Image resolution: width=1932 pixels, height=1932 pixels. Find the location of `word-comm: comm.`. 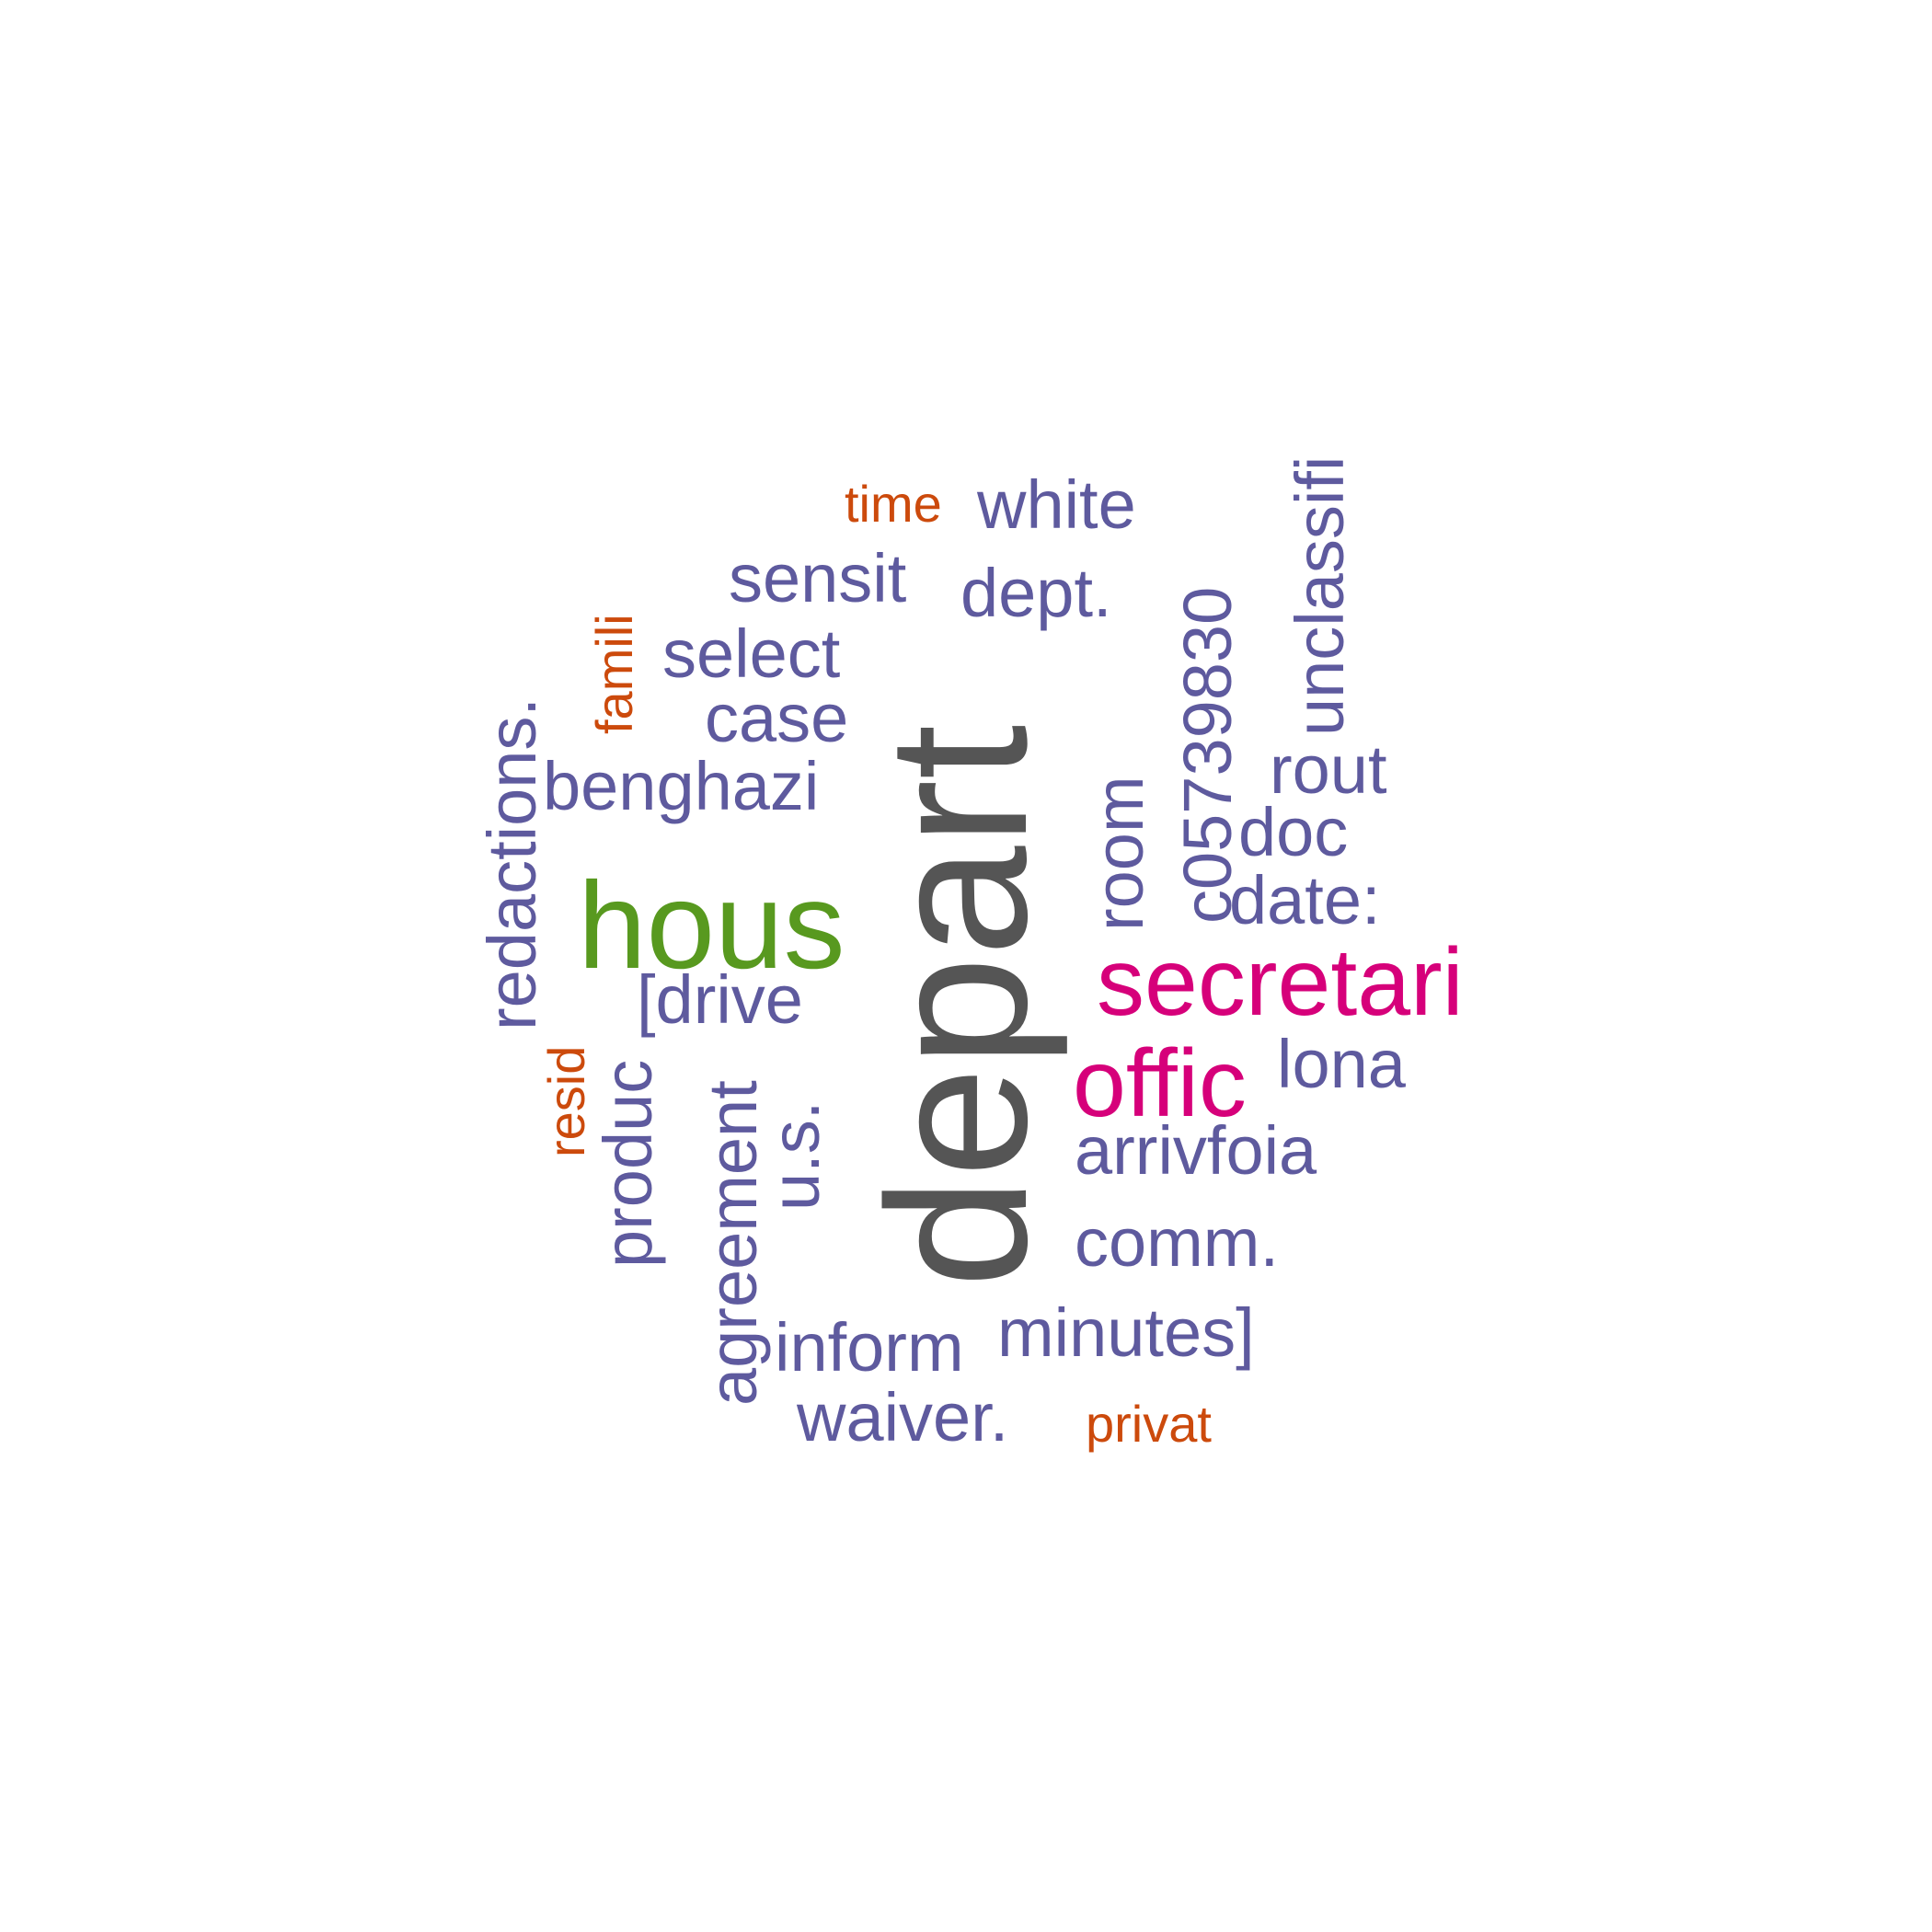

word-comm: comm. is located at coordinates (1177, 1242).